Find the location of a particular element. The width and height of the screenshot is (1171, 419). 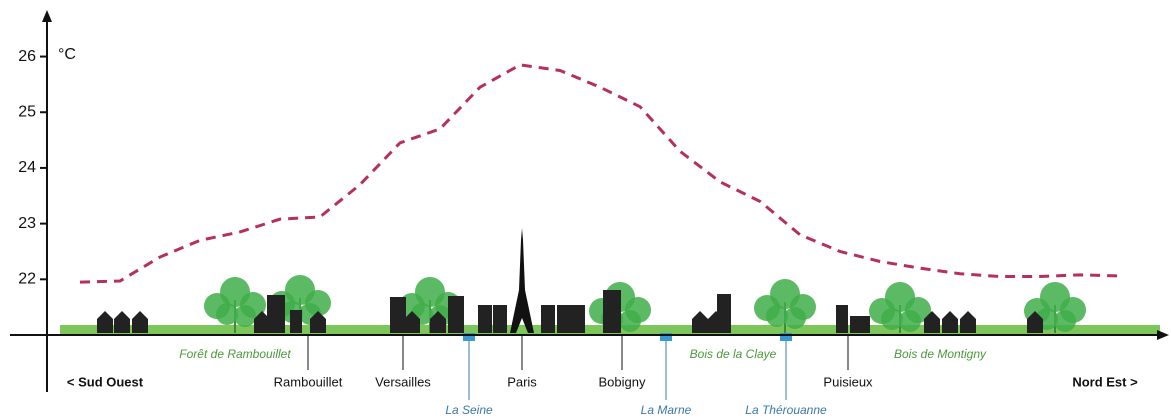

river-label: La Marne is located at coordinates (666, 410).